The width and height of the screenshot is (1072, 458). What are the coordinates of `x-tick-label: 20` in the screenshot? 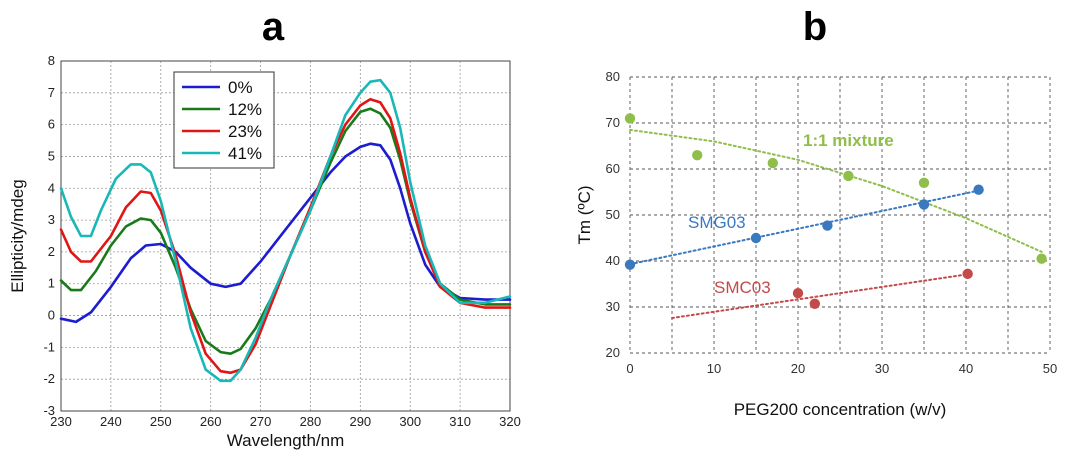 It's located at (798, 368).